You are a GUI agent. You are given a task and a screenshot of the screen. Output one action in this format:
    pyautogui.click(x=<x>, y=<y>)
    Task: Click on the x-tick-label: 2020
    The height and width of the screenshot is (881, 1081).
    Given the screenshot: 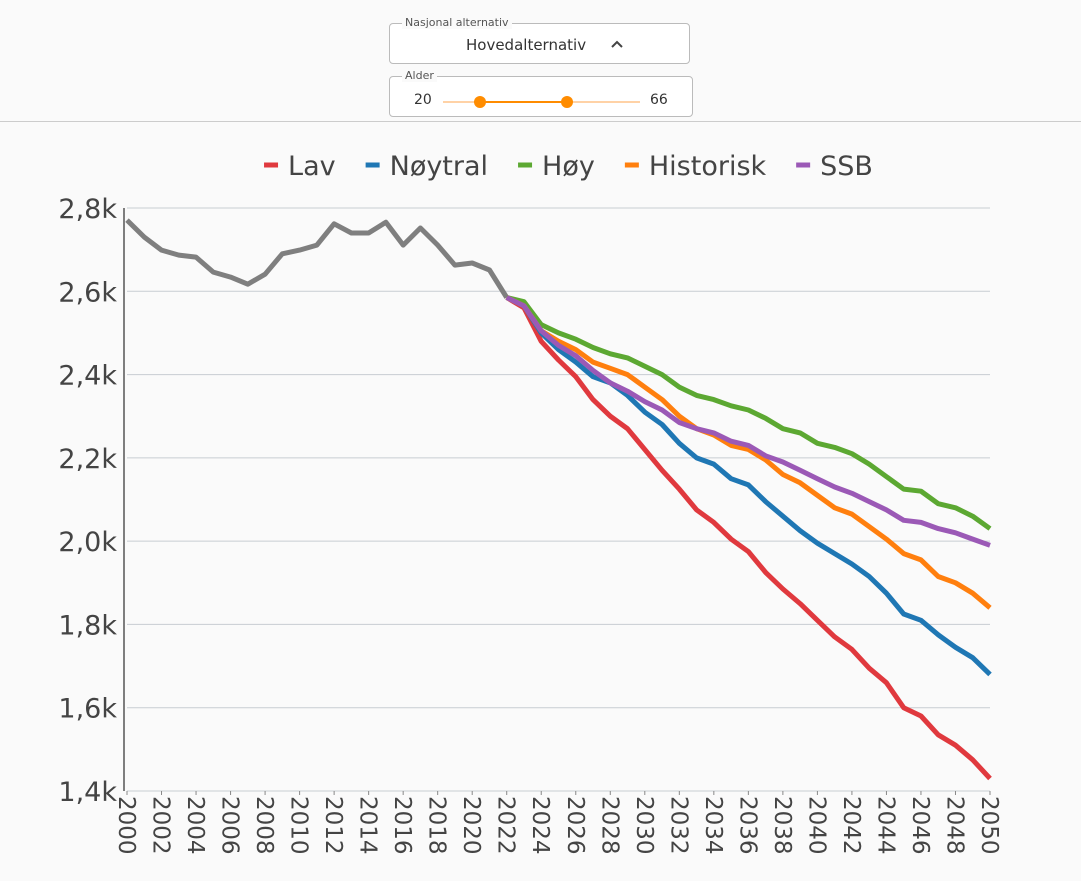 What is the action you would take?
    pyautogui.click(x=471, y=825)
    